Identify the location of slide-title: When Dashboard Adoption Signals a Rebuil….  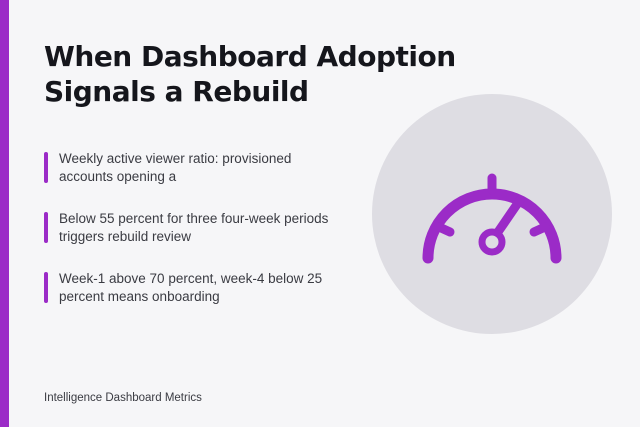
(250, 74).